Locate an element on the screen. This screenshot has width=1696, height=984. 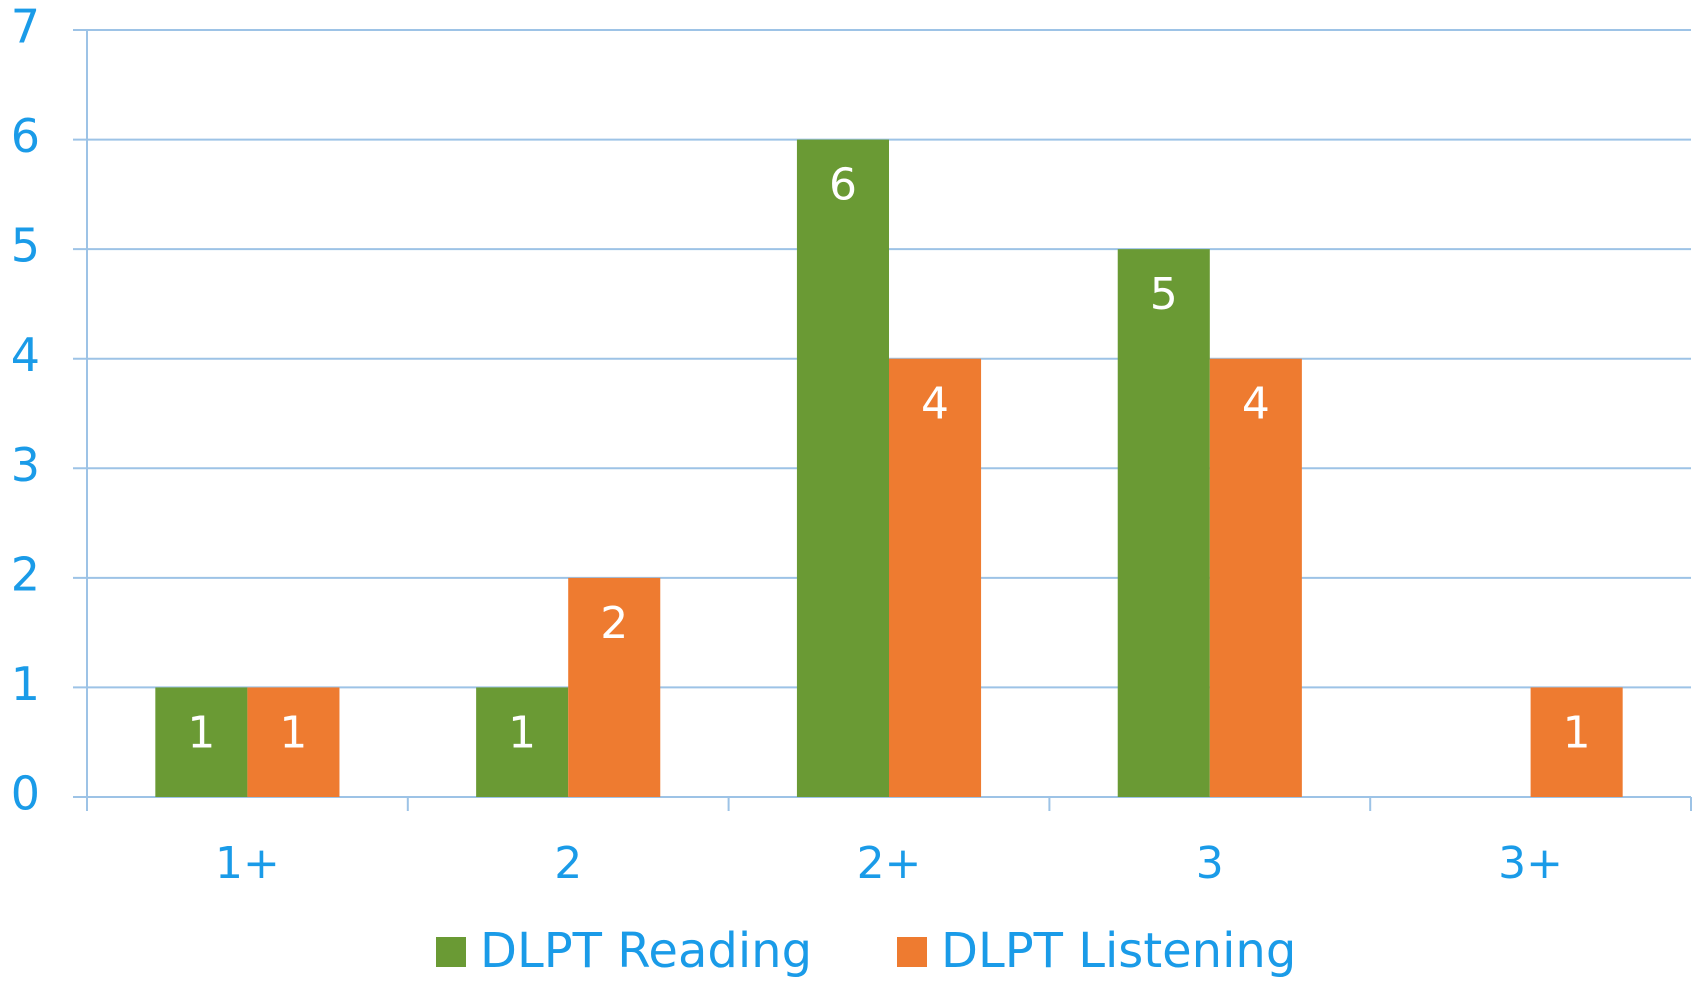
y-tick-label: 4 is located at coordinates (25, 355).